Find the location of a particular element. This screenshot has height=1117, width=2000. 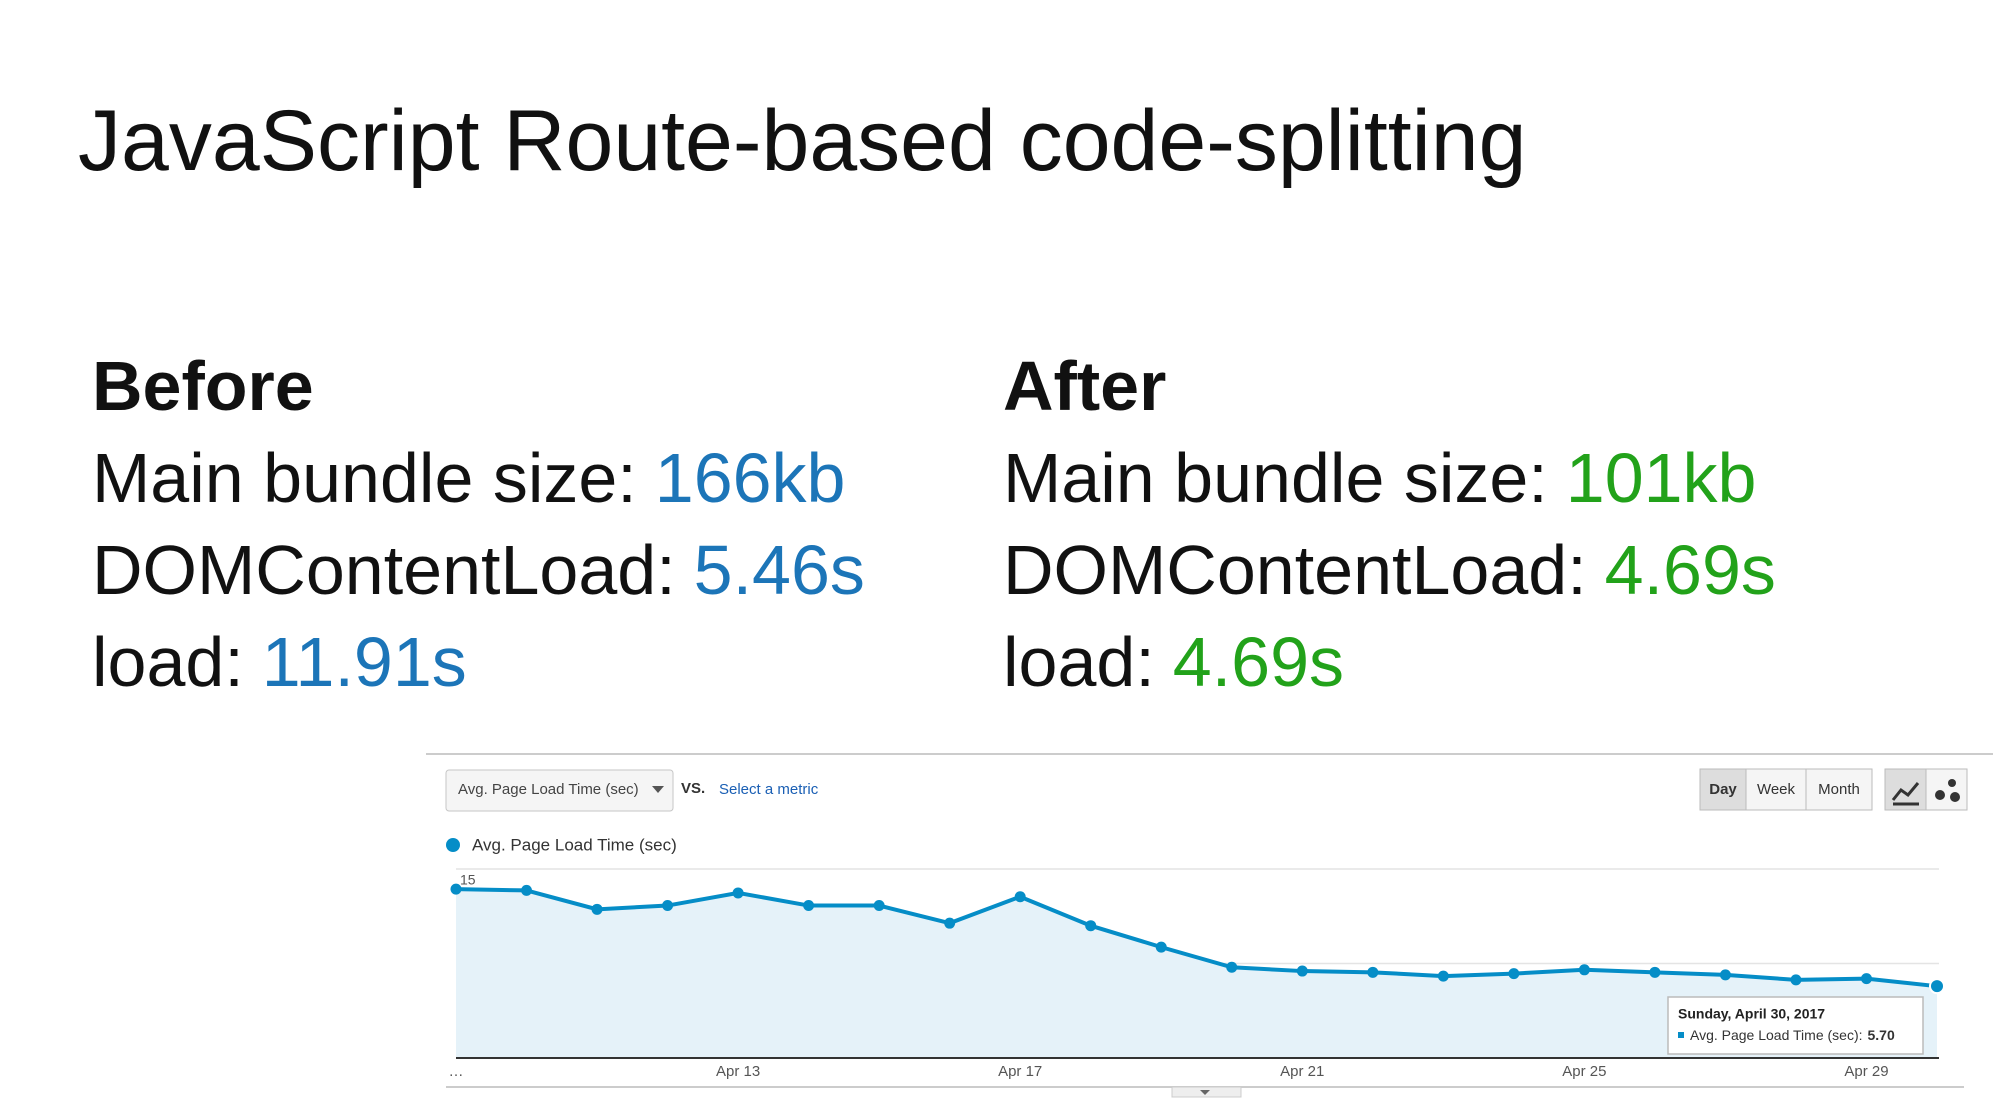

metric-row: DOMContentLoad: 5.46s is located at coordinates (478, 570).